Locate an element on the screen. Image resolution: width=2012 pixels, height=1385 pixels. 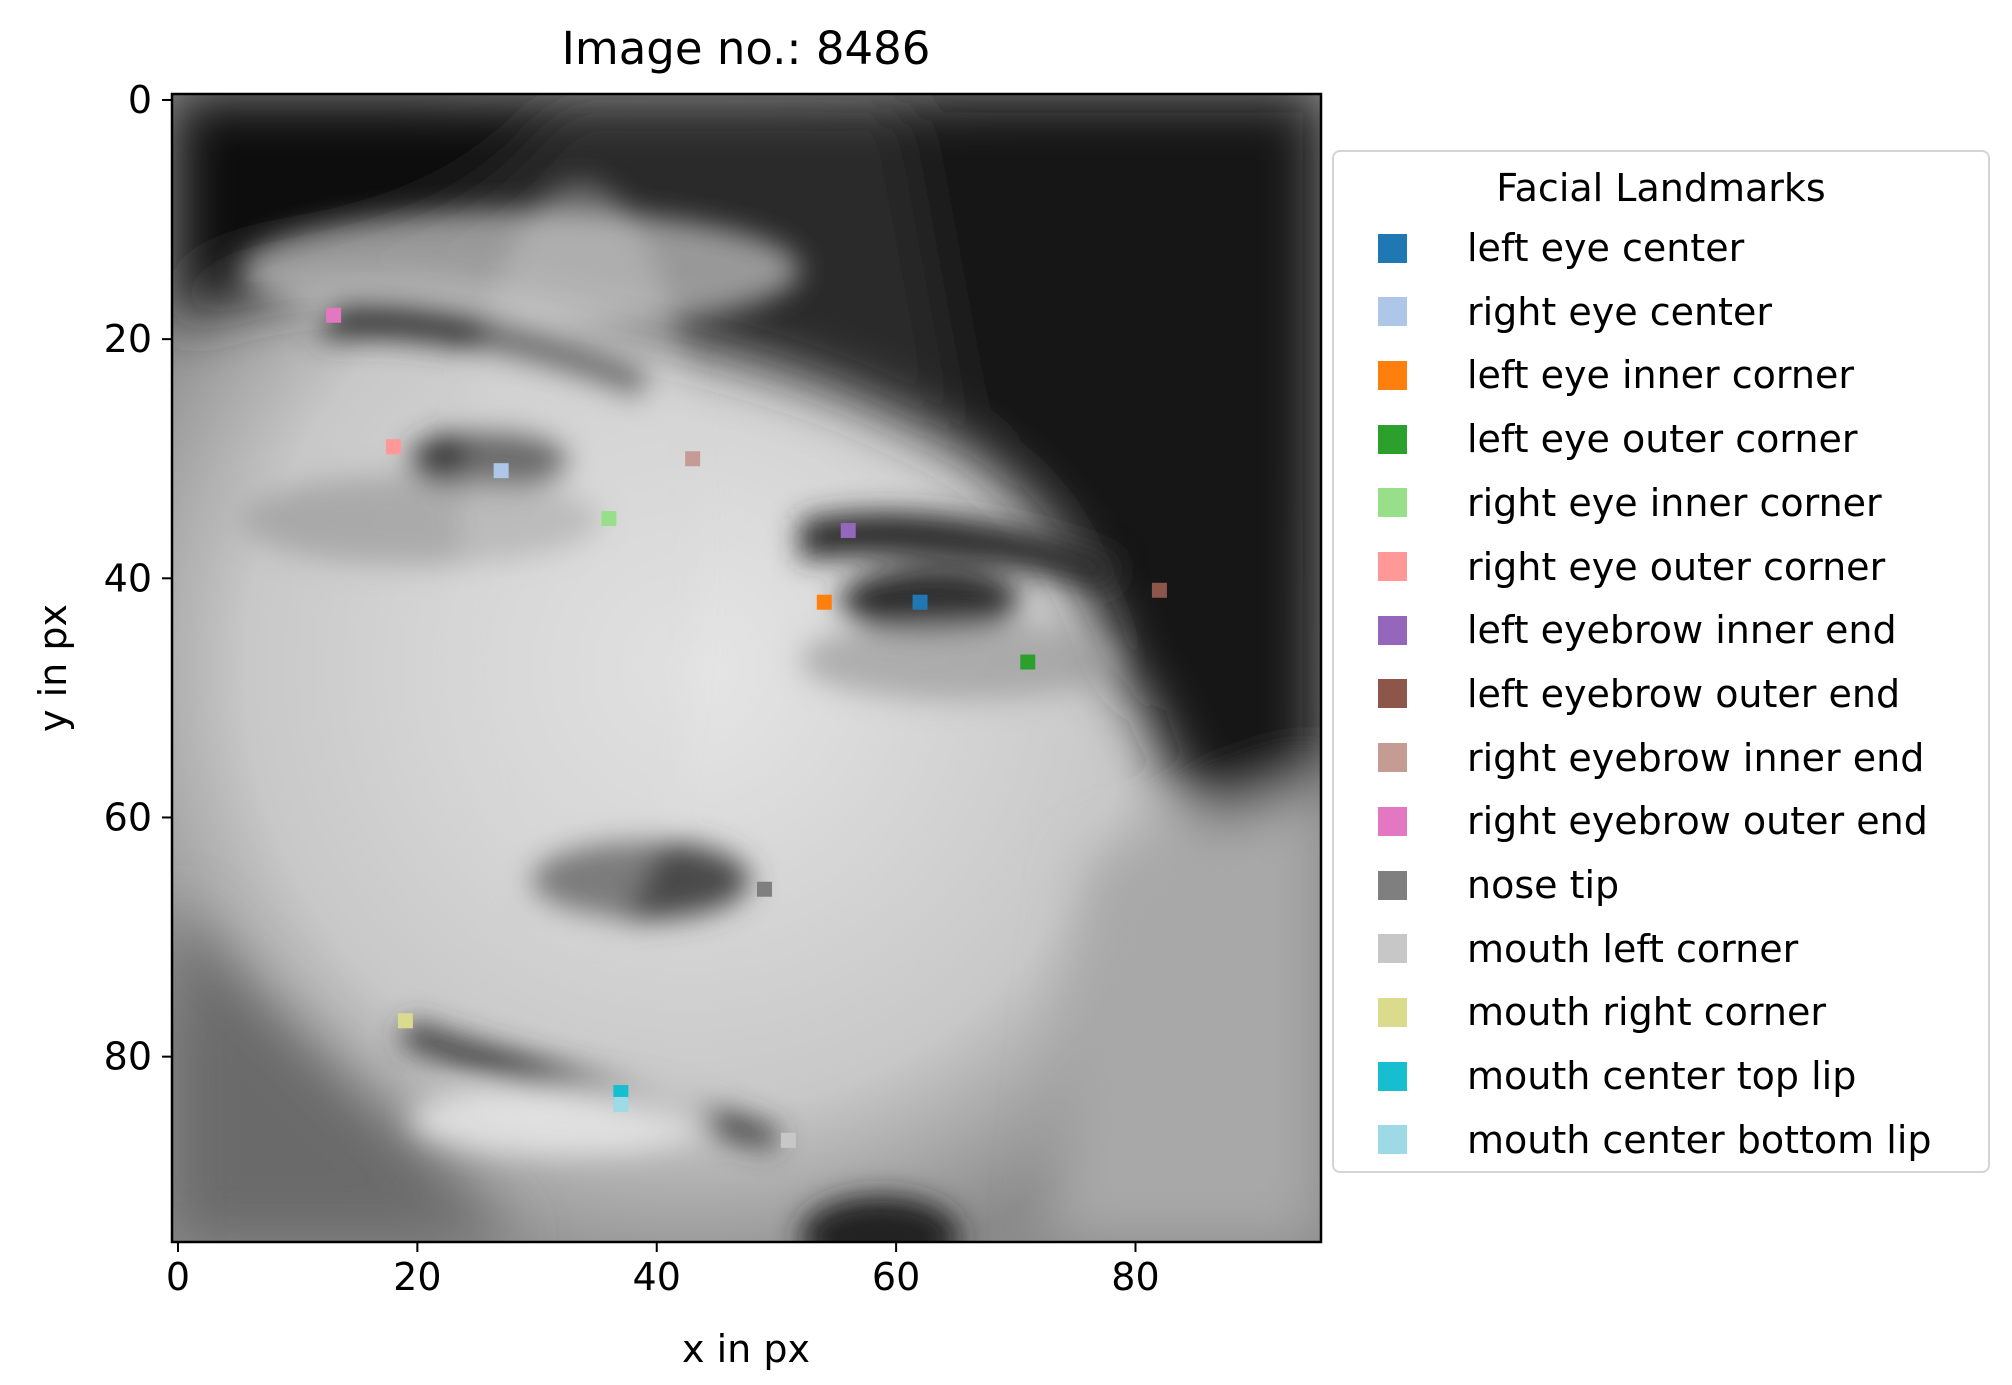
legend-label: mouth right corner is located at coordinates (1646, 1012).